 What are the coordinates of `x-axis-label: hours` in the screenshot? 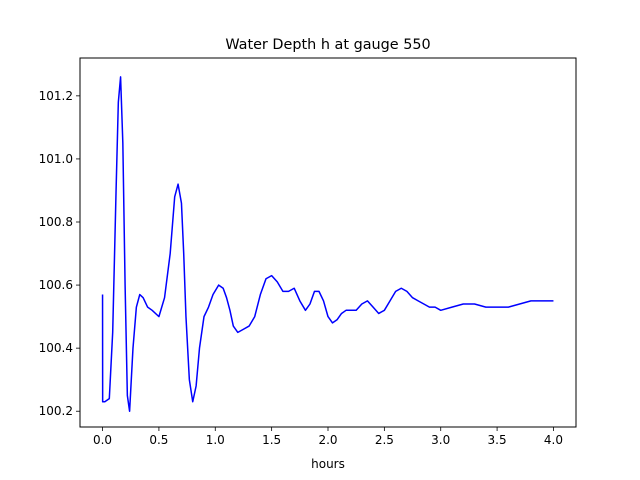 It's located at (328, 464).